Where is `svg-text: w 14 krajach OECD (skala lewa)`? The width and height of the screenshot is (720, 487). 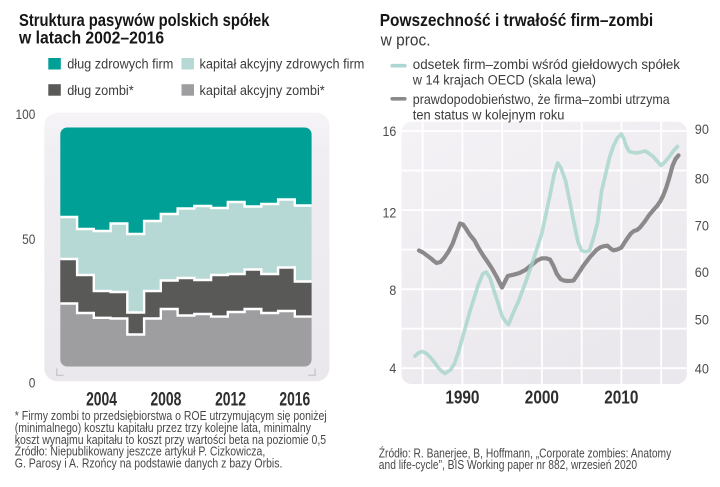 svg-text: w 14 krajach OECD (skala lewa) is located at coordinates (504, 80).